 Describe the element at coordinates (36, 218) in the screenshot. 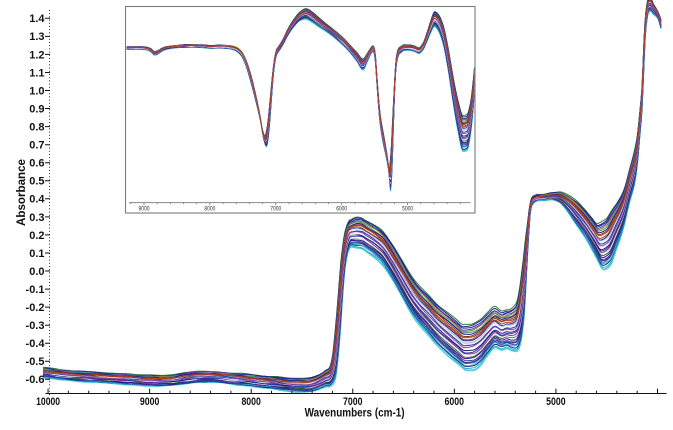

I see `svg-text: 0.3` at that location.